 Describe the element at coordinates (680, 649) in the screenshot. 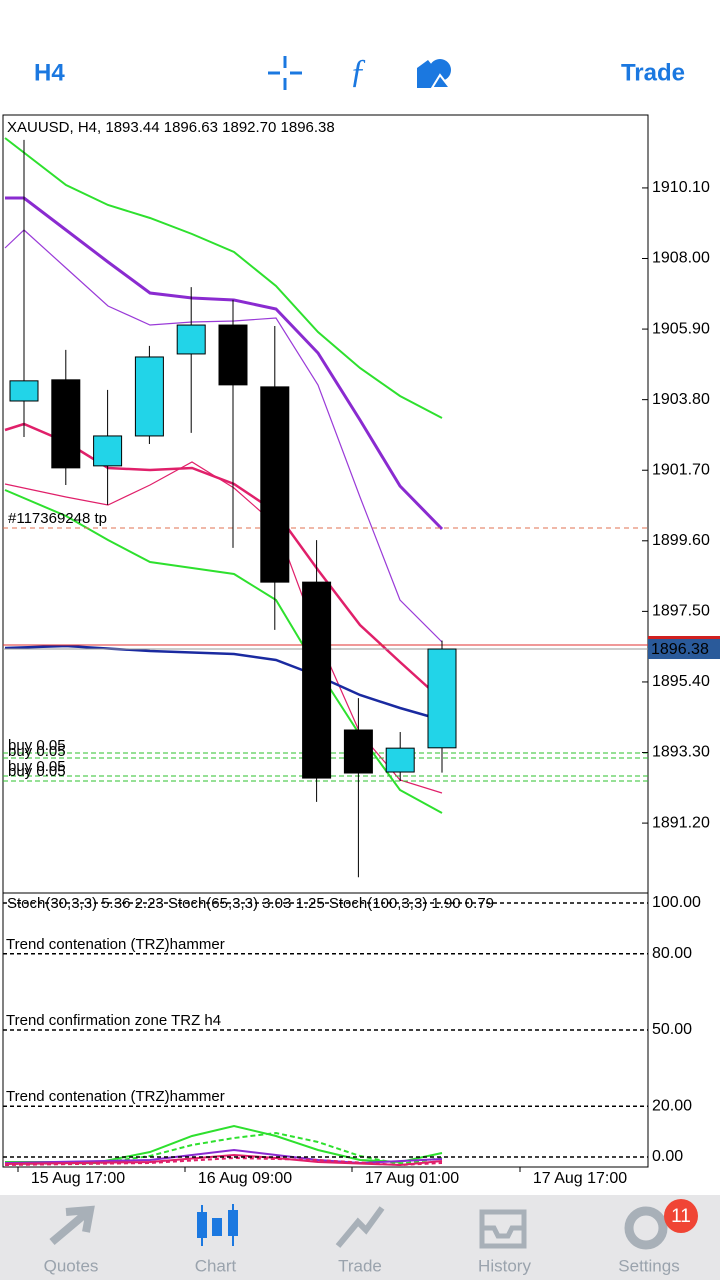

I see `price-tag-label: 1896.38` at that location.